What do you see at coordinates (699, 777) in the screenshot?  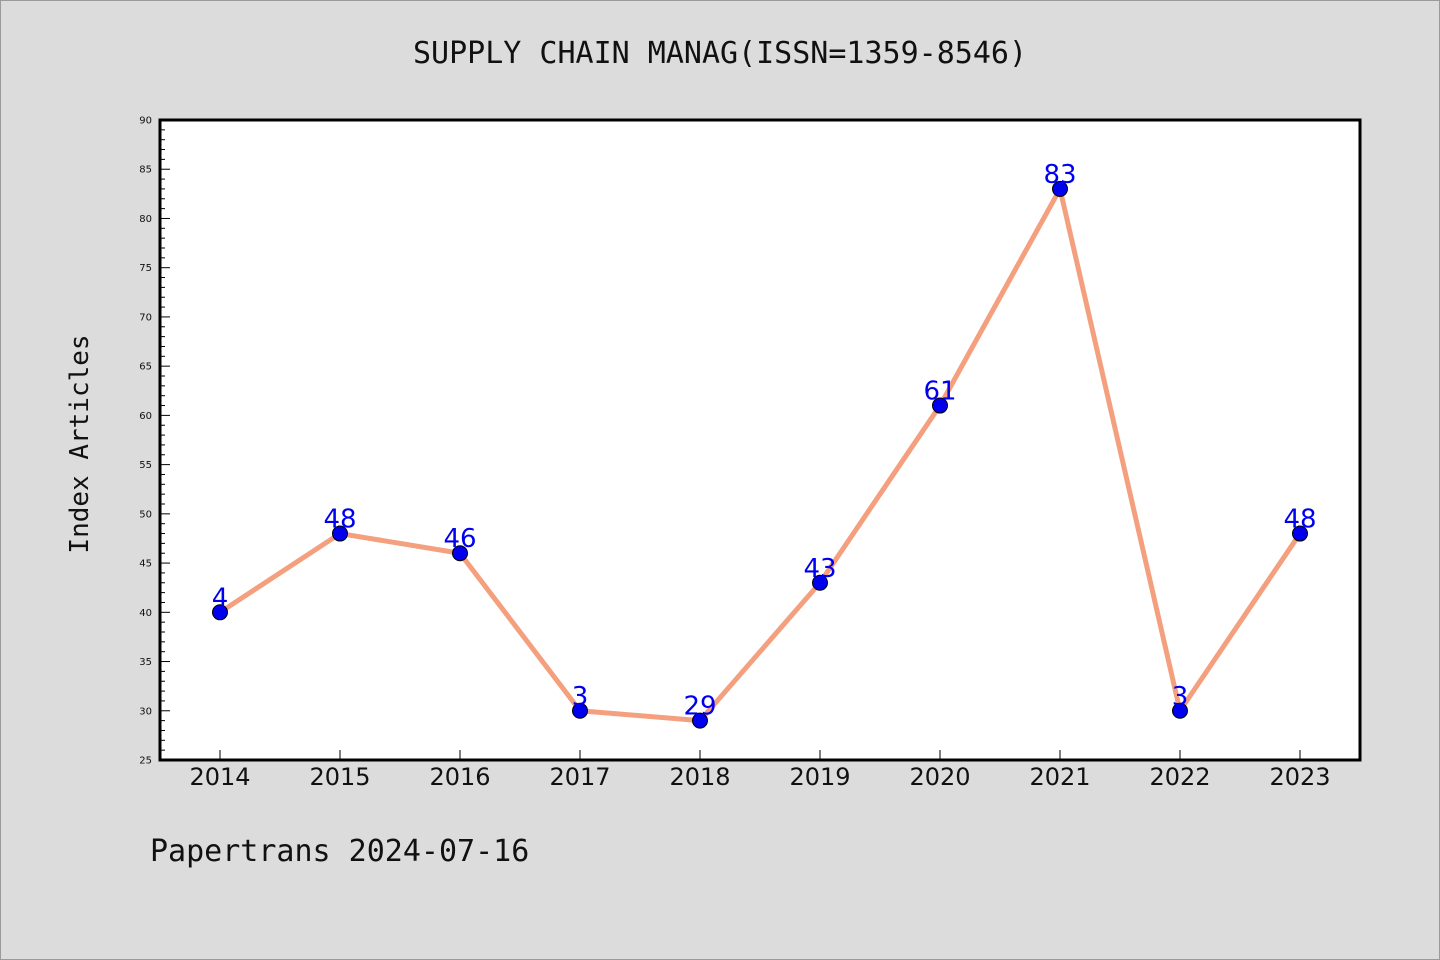 I see `x-tick-label: 2018` at bounding box center [699, 777].